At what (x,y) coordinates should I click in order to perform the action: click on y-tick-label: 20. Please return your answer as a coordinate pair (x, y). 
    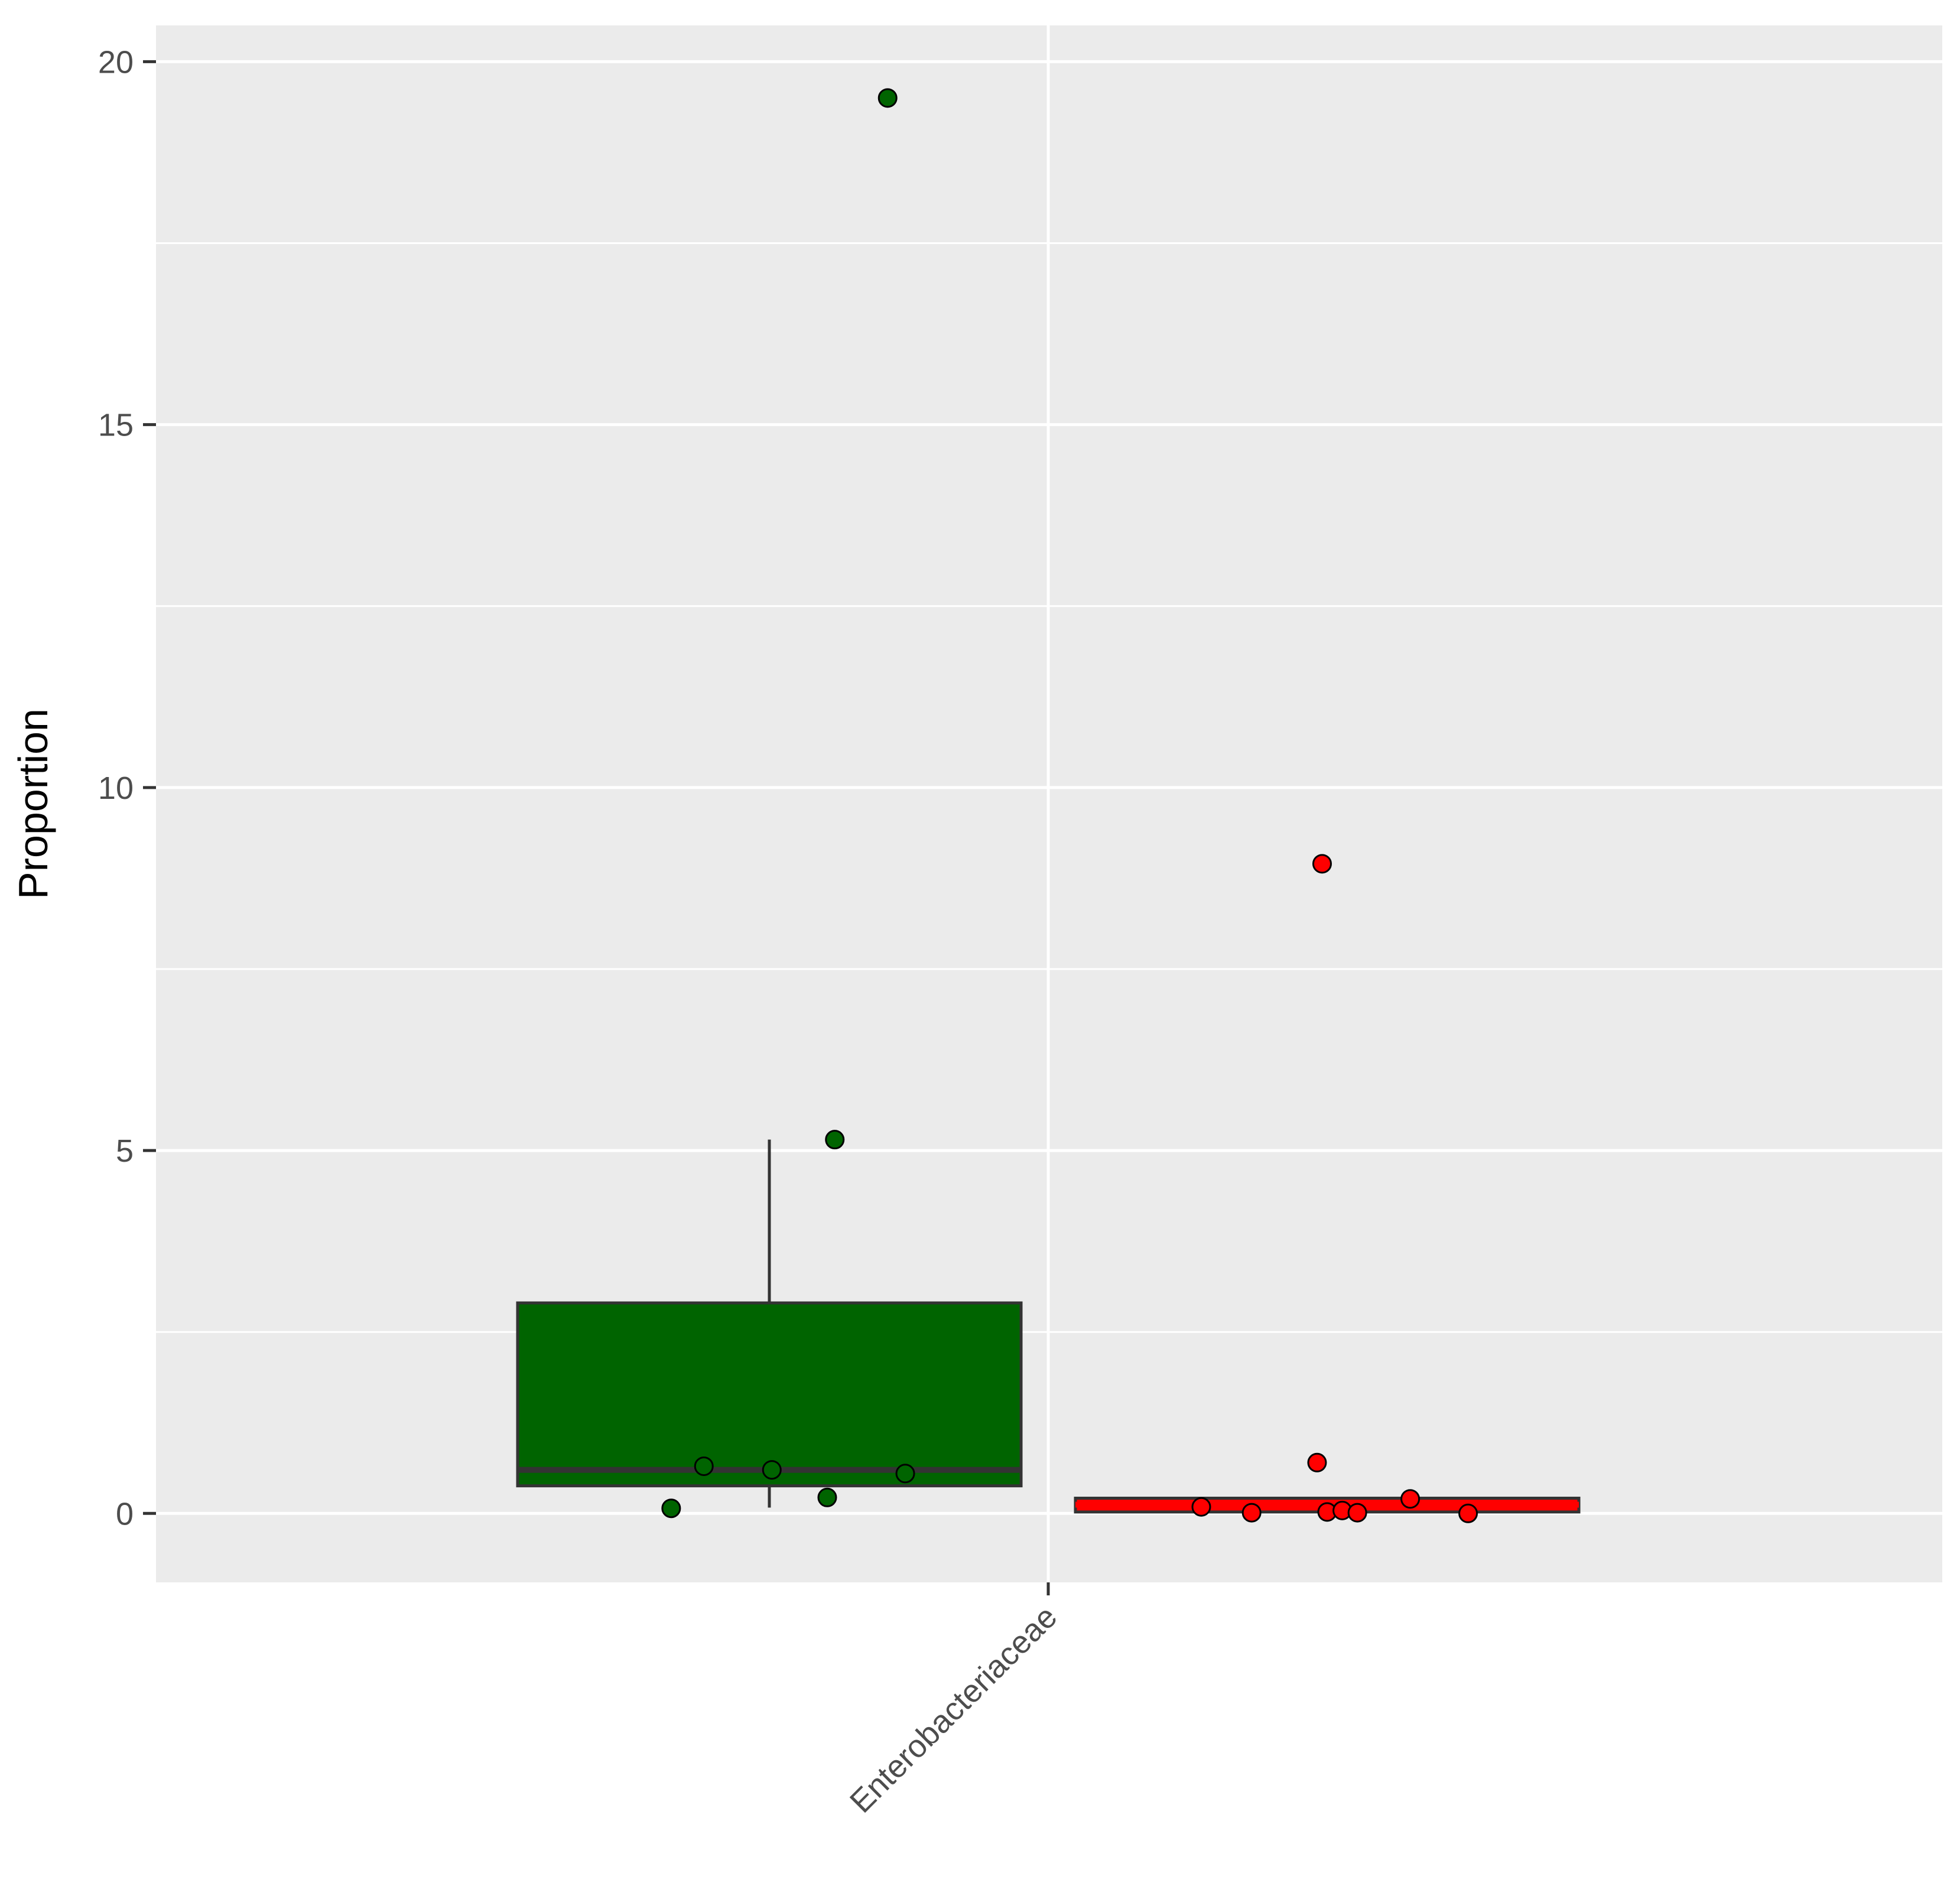
    Looking at the image, I should click on (116, 62).